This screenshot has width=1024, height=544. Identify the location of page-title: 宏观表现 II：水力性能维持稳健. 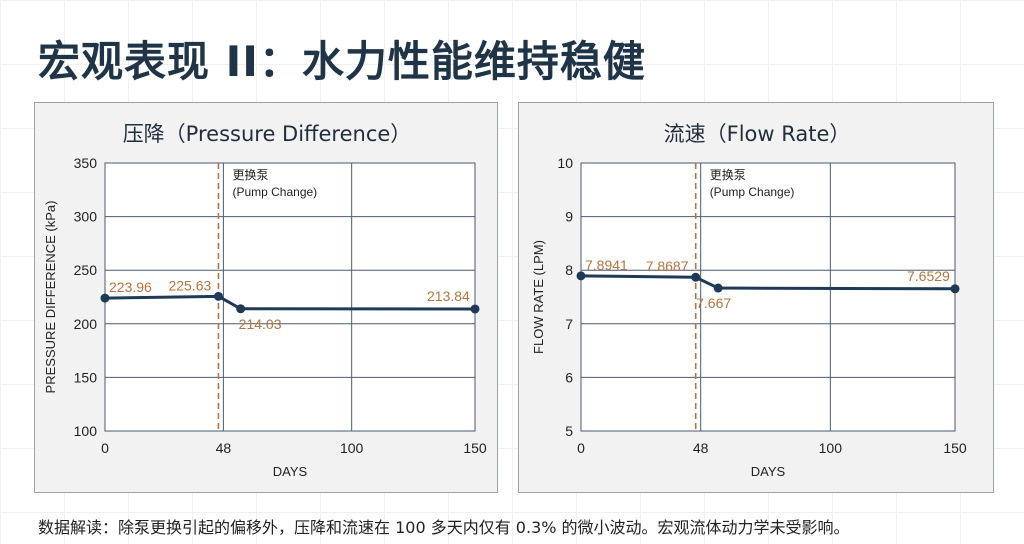
(342, 61).